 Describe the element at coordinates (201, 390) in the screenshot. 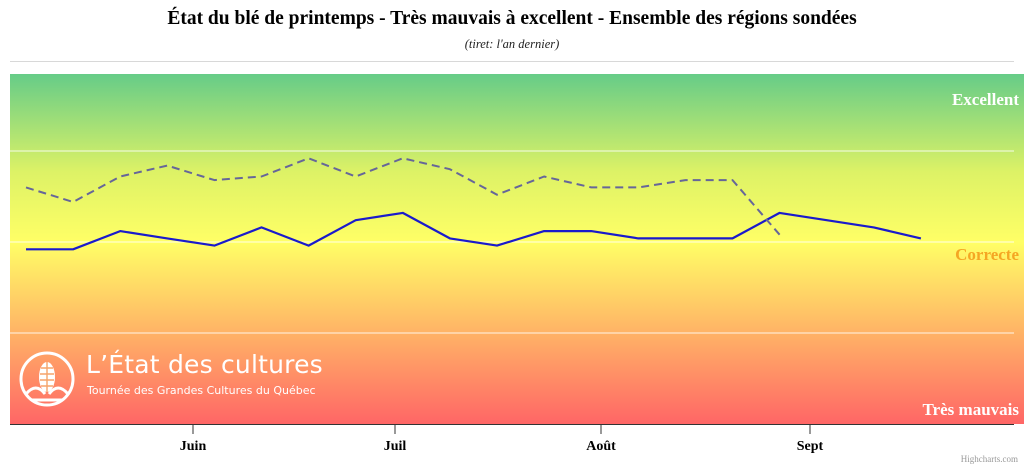

I see `brand-subtitle: Tournée des Grandes Cultures du Québec` at that location.